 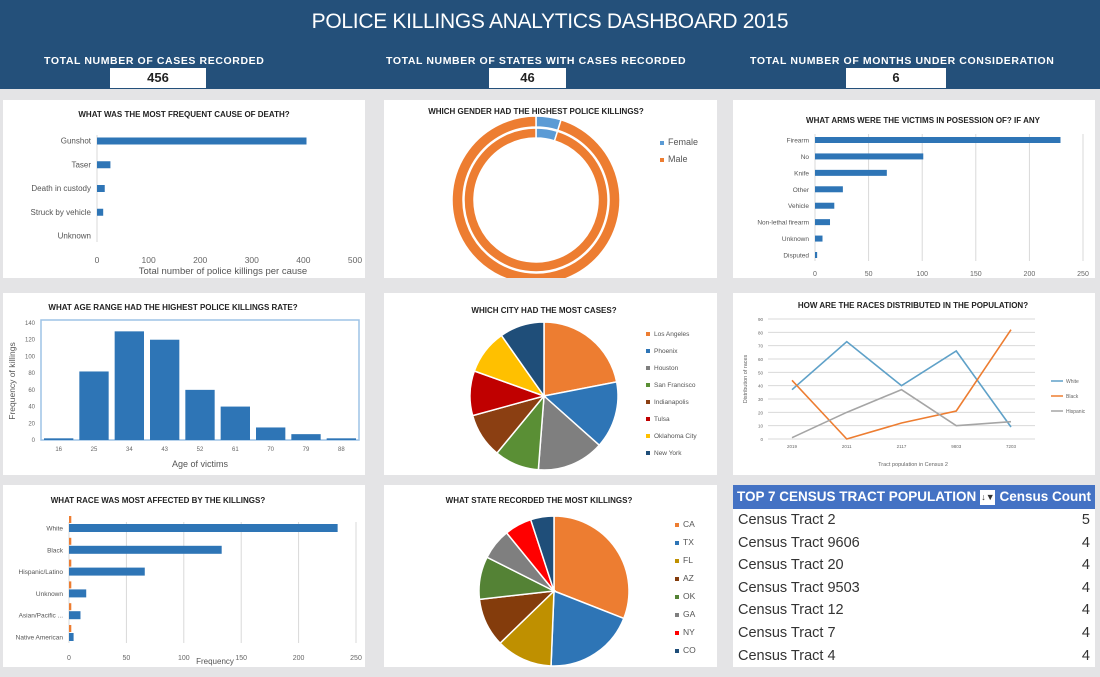 I want to click on x-tick-label: 2011, so click(x=847, y=446).